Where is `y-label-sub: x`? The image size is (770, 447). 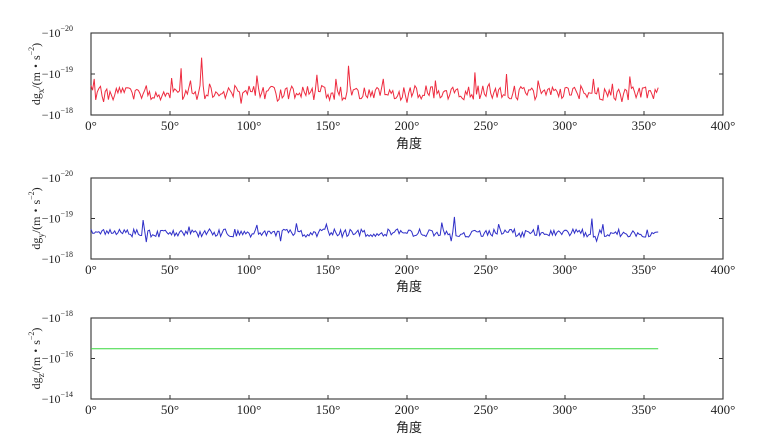
y-label-sub: x is located at coordinates (41, 90).